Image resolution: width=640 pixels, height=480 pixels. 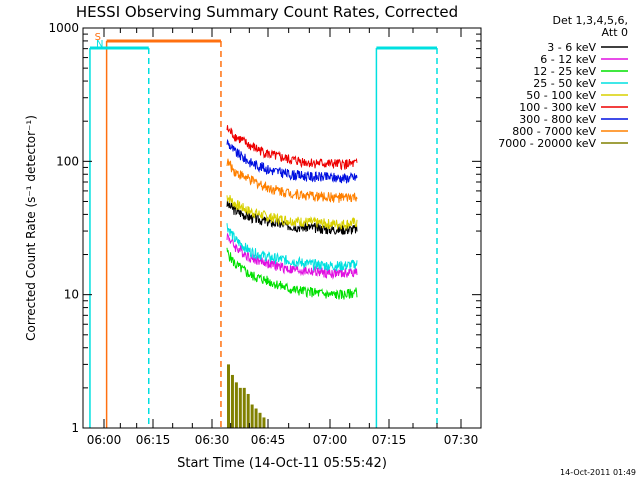 What do you see at coordinates (547, 143) in the screenshot?
I see `legend-entry-label: 7000 - 20000 keV` at bounding box center [547, 143].